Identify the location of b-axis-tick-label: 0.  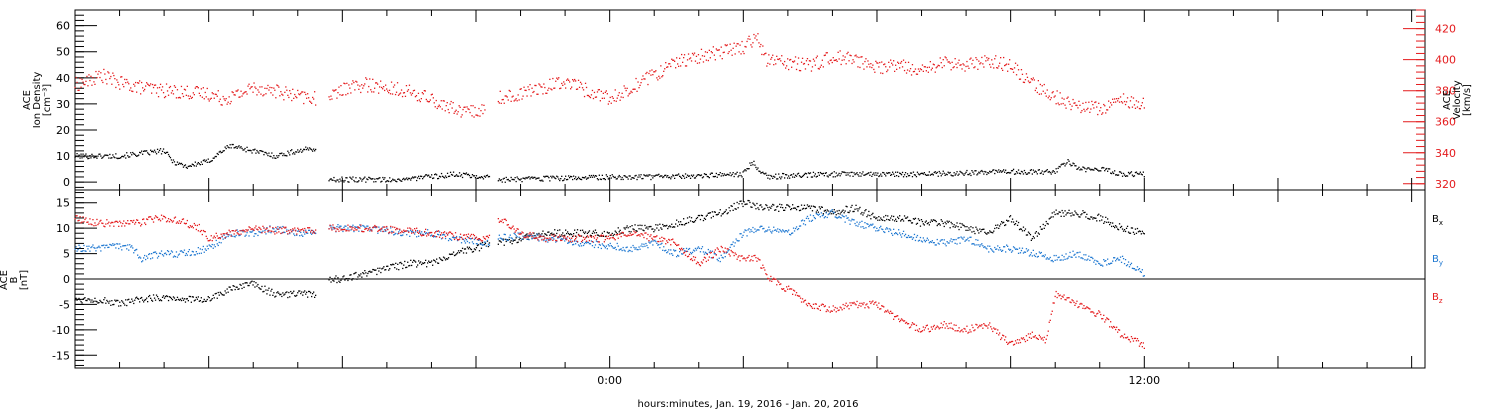
(66, 279).